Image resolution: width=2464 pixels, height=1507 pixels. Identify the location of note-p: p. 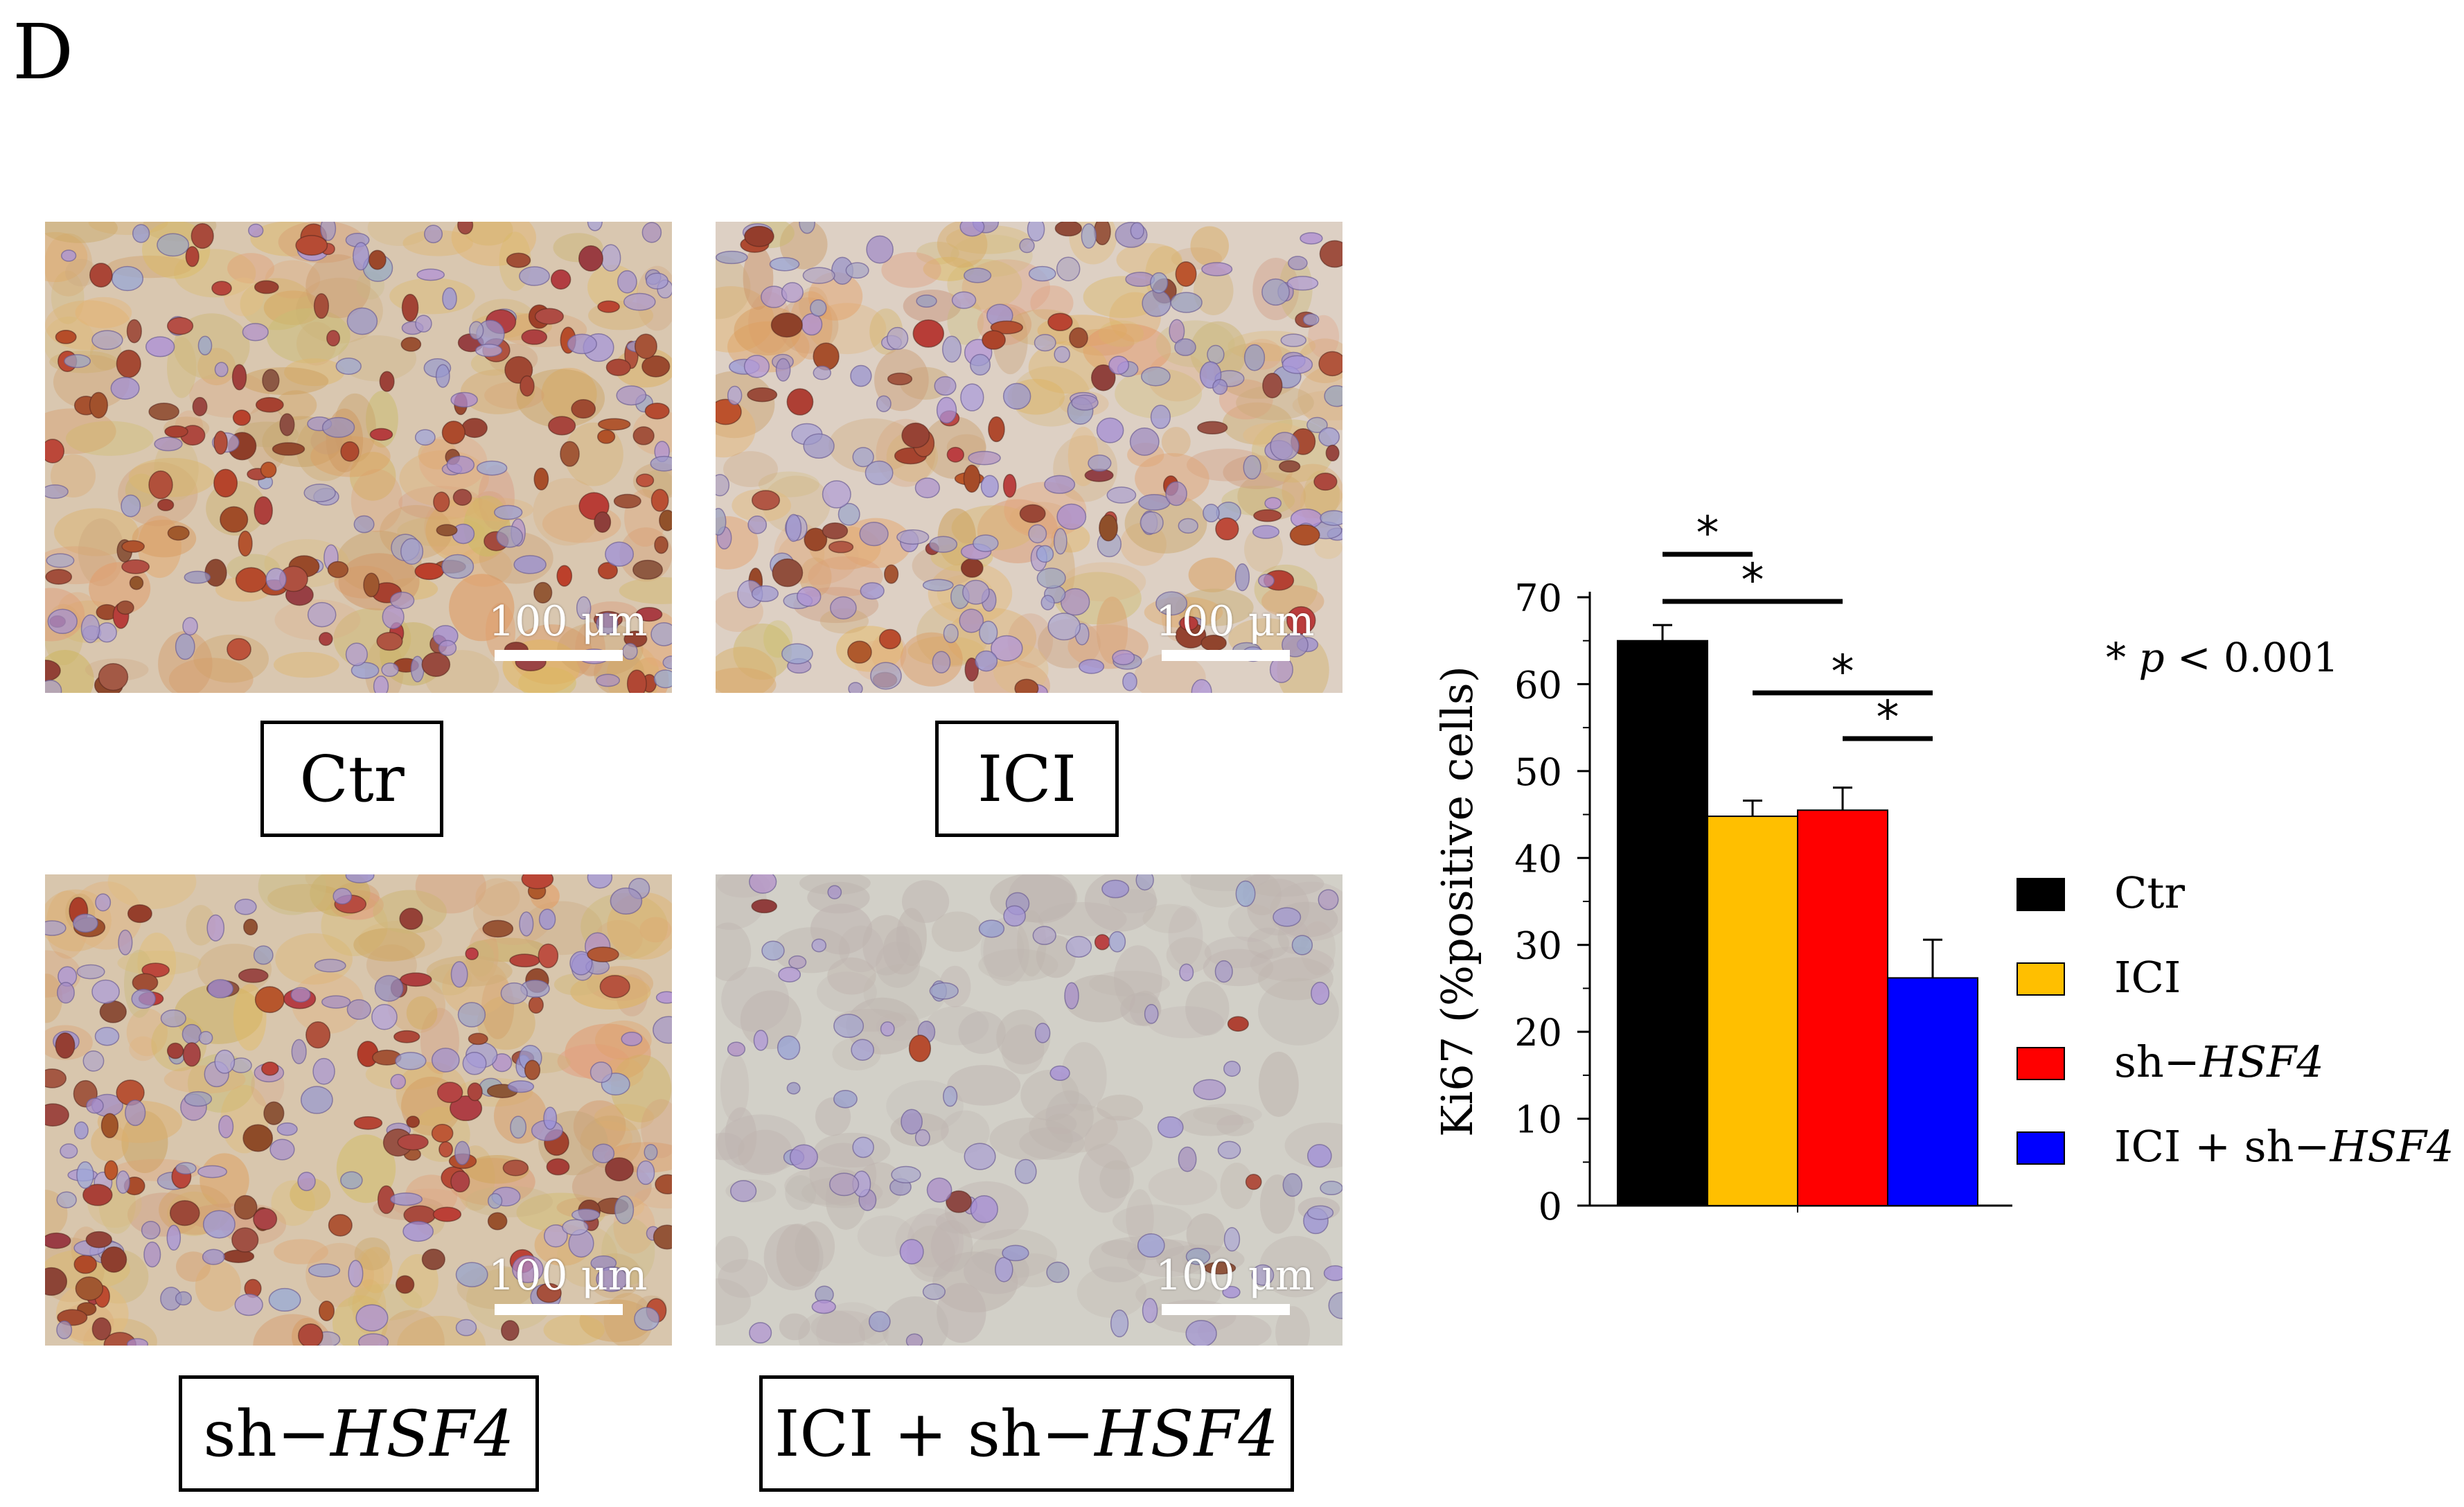
(2151, 657).